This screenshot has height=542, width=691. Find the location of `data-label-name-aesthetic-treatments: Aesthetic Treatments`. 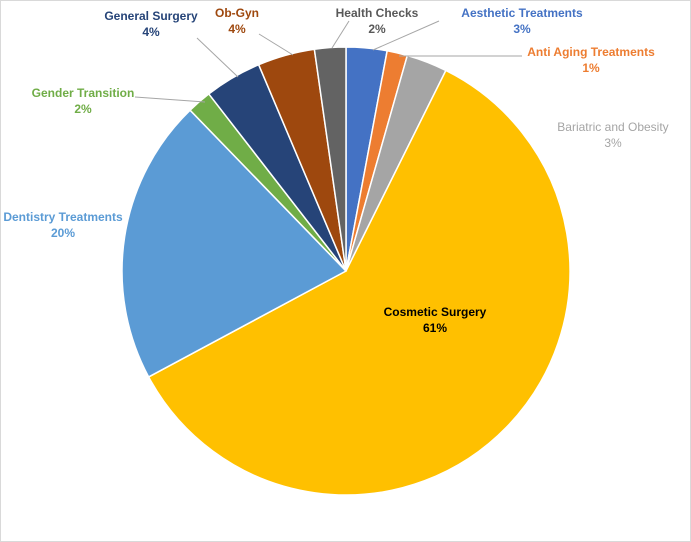

data-label-name-aesthetic-treatments: Aesthetic Treatments is located at coordinates (522, 13).